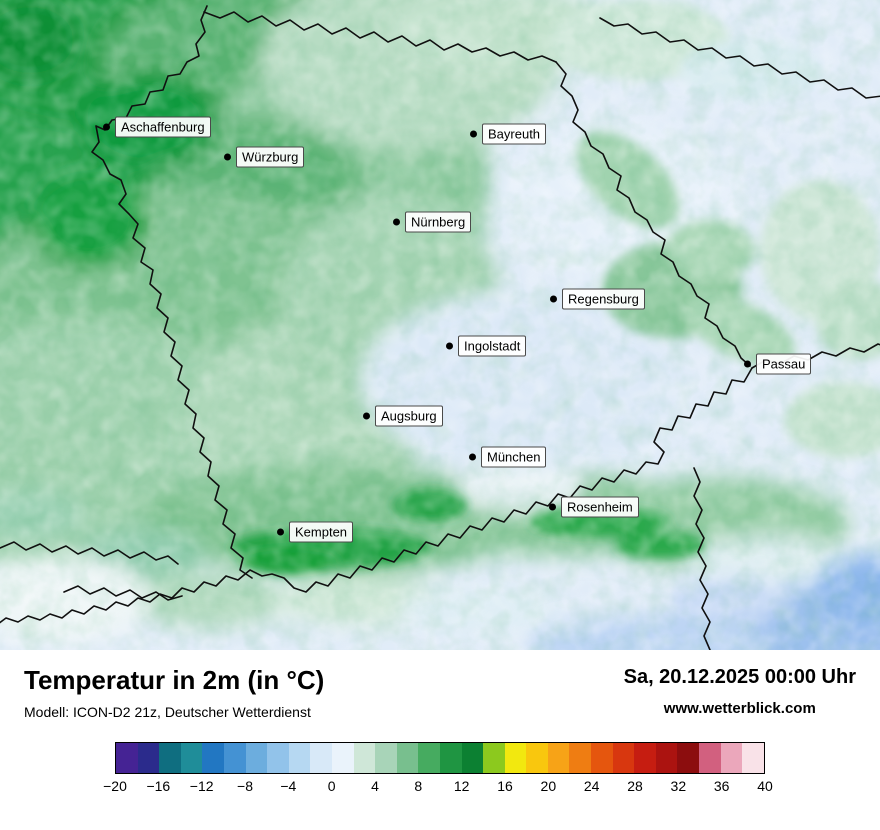 Image resolution: width=880 pixels, height=830 pixels. Describe the element at coordinates (288, 785) in the screenshot. I see `colorbar-tick-label: −4` at that location.